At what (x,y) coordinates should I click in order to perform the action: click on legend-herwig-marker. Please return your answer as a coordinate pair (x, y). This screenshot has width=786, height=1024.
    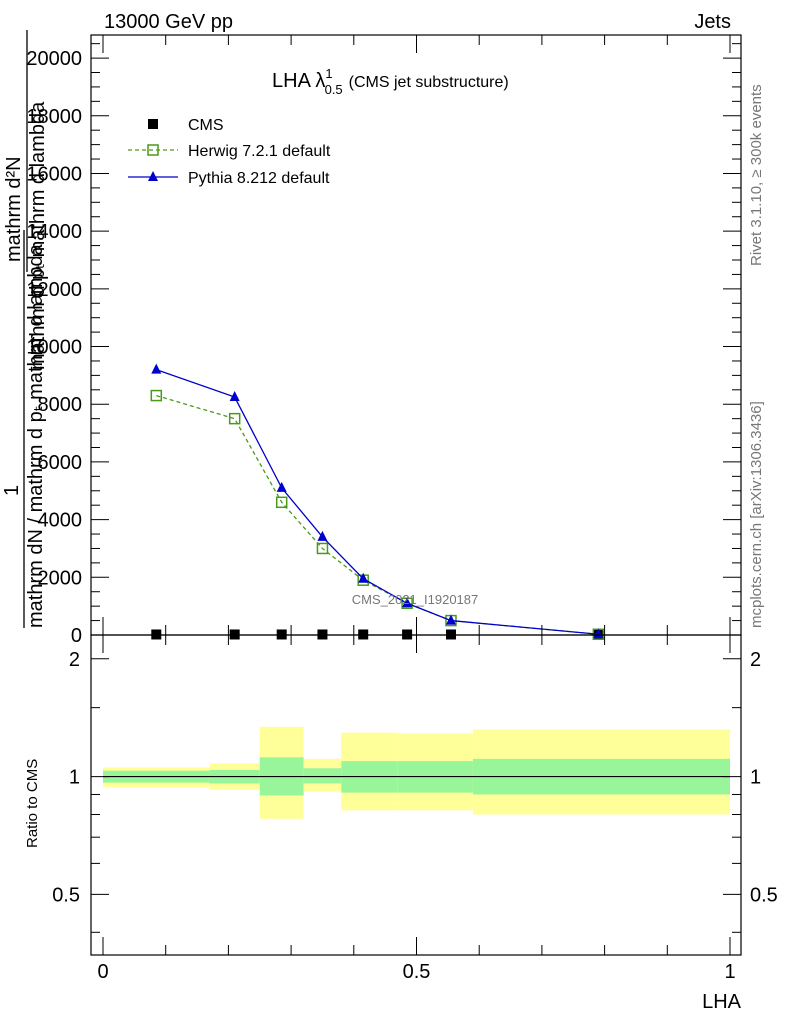
    Looking at the image, I should click on (153, 150).